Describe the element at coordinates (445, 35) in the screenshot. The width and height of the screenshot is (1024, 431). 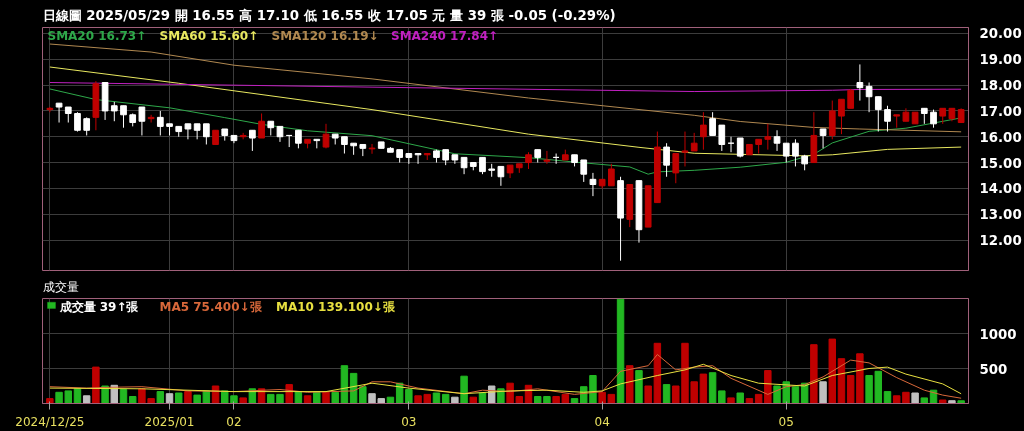
I see `text: SMA240 17.84↑` at that location.